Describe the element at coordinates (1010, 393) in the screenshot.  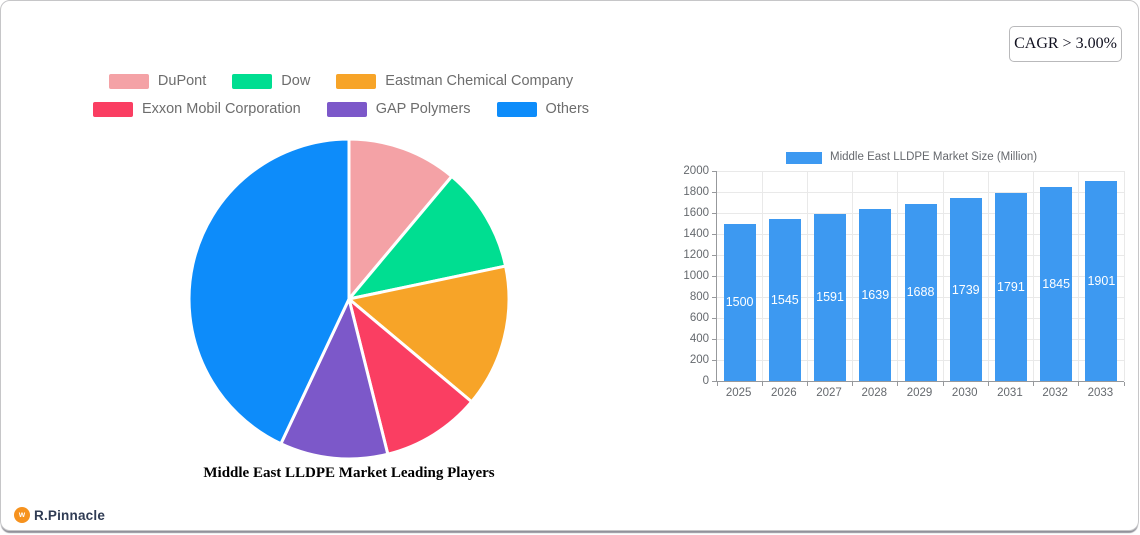
I see `x-tick-label: 2031` at that location.